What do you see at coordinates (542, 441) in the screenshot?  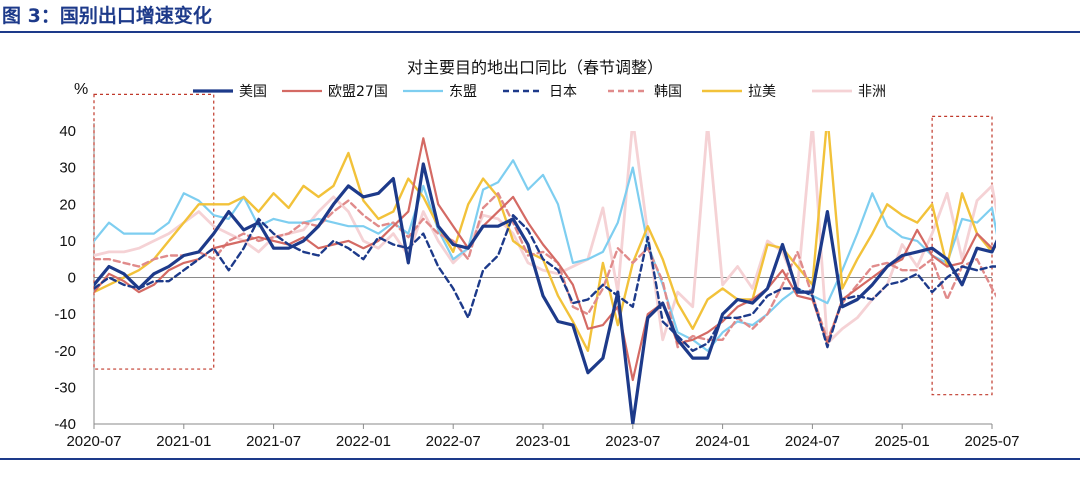 I see `x-tick-label: 2023-01` at bounding box center [542, 441].